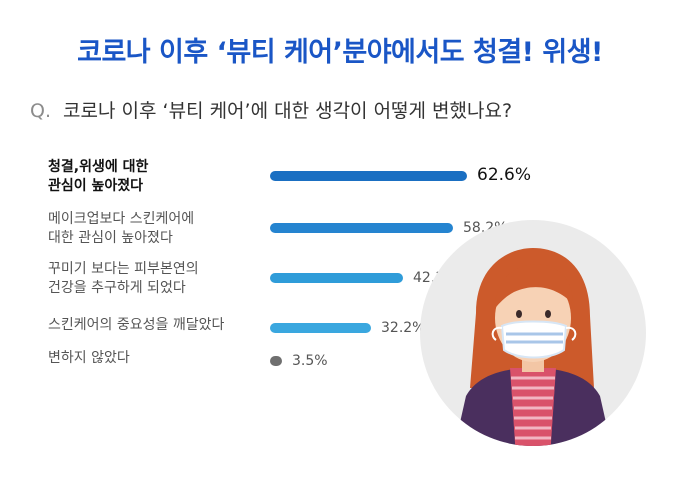 The height and width of the screenshot is (484, 680). What do you see at coordinates (340, 52) in the screenshot?
I see `headline: 코로나 이후 ‘뷰티 케어’분야에서도 청결! 위생!` at bounding box center [340, 52].